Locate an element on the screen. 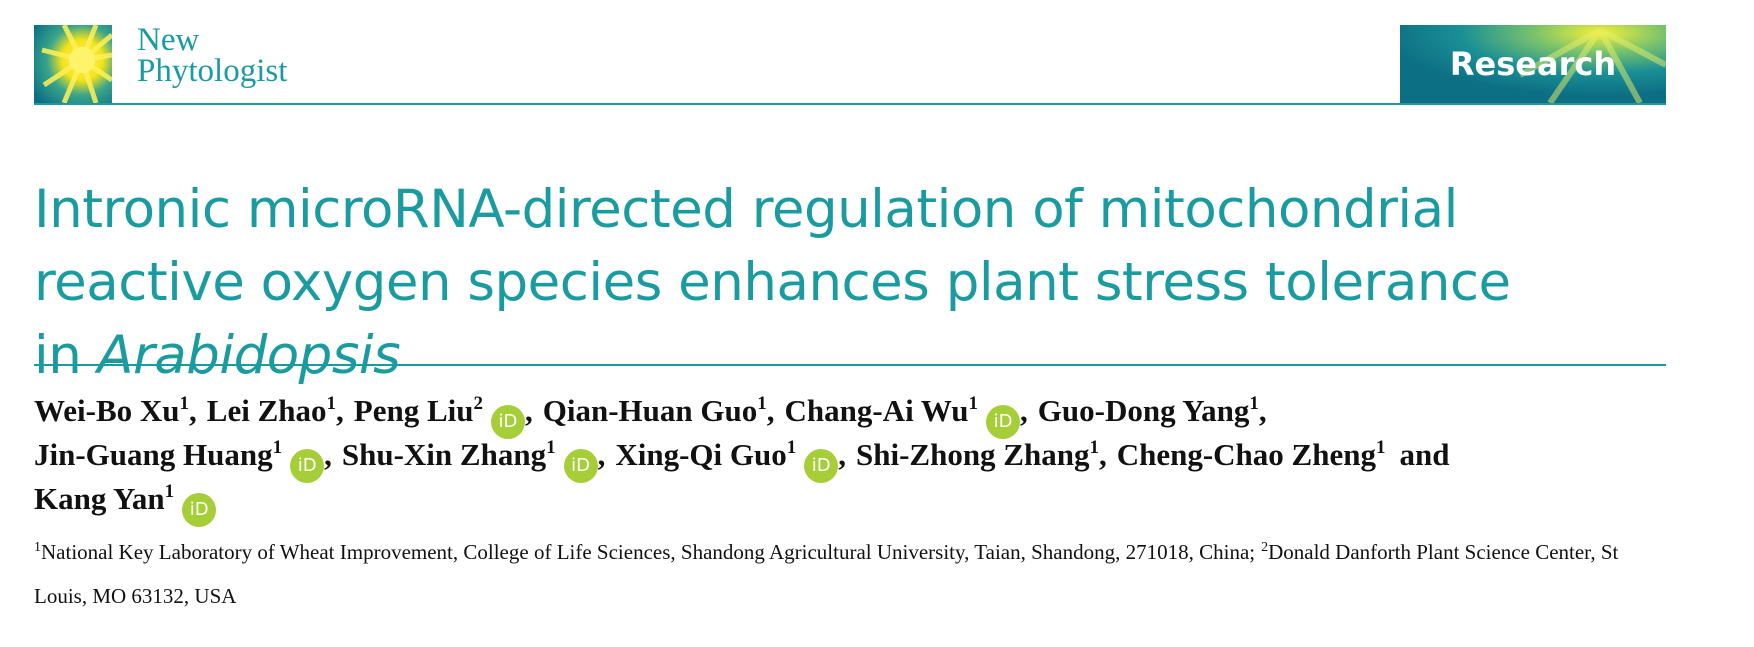  author-name: Xing-Qi Guo is located at coordinates (701, 454).